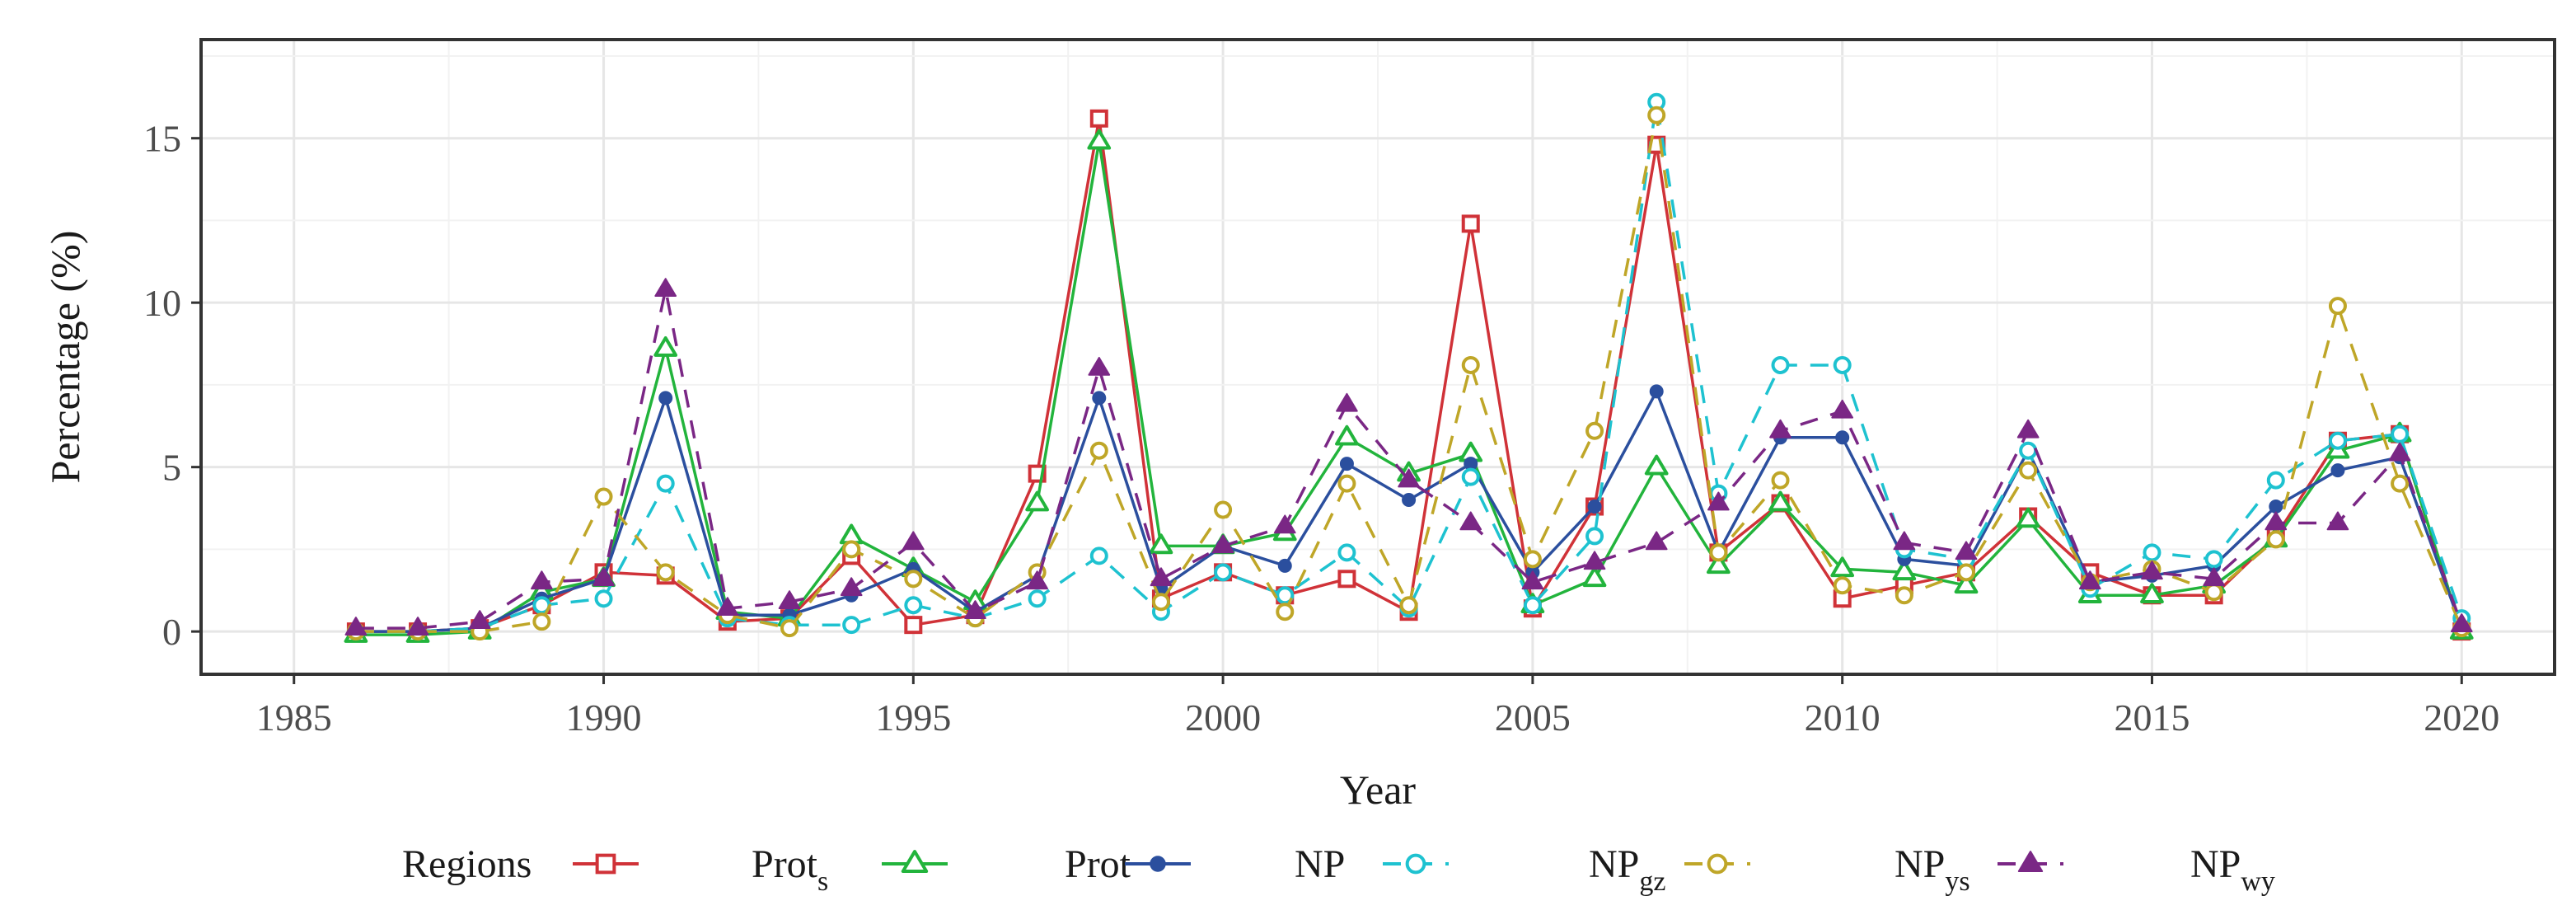 This screenshot has width=2576, height=910. I want to click on x-tick-label: 2020, so click(2461, 718).